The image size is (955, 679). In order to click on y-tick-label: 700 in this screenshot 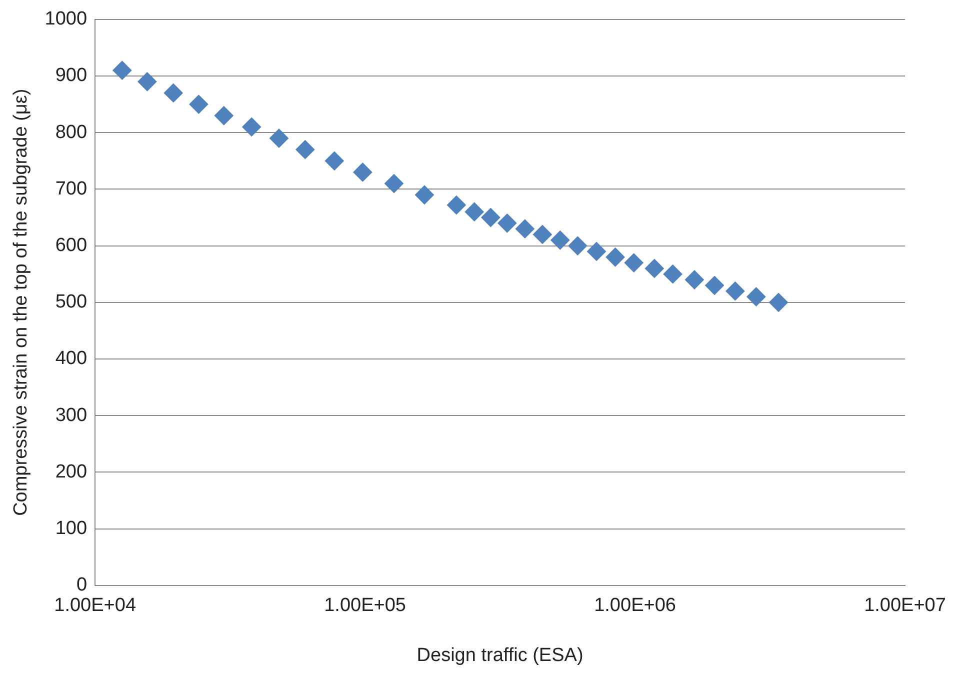, I will do `click(71, 189)`.